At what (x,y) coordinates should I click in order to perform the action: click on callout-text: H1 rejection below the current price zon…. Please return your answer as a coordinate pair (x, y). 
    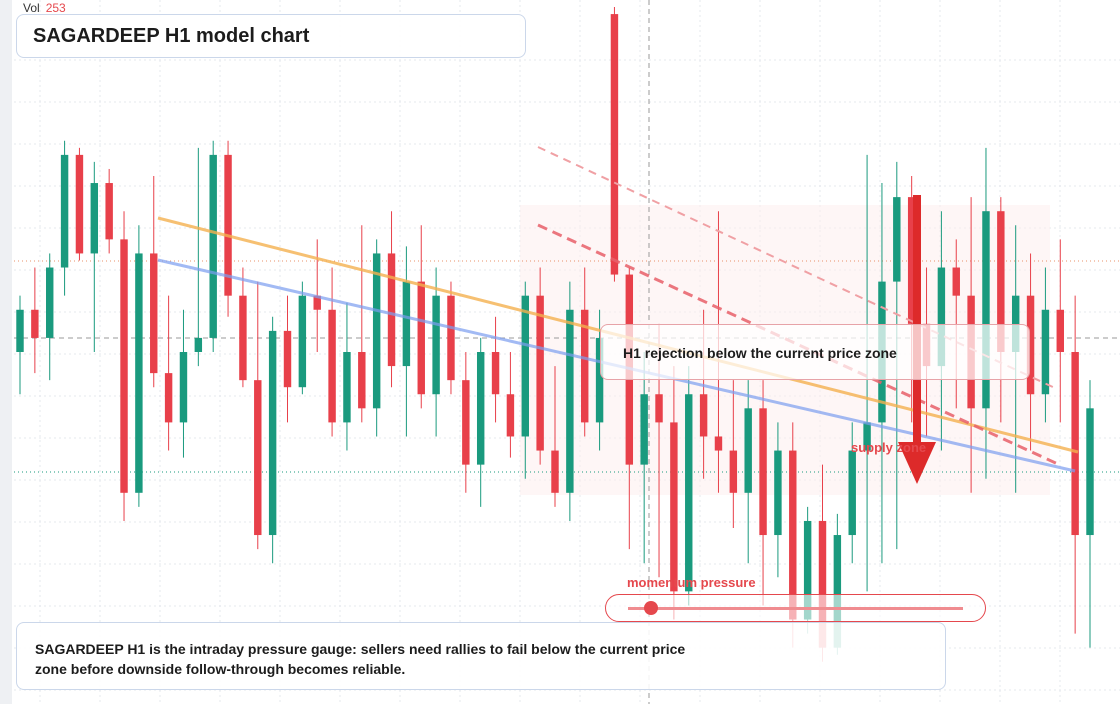
    Looking at the image, I should click on (760, 353).